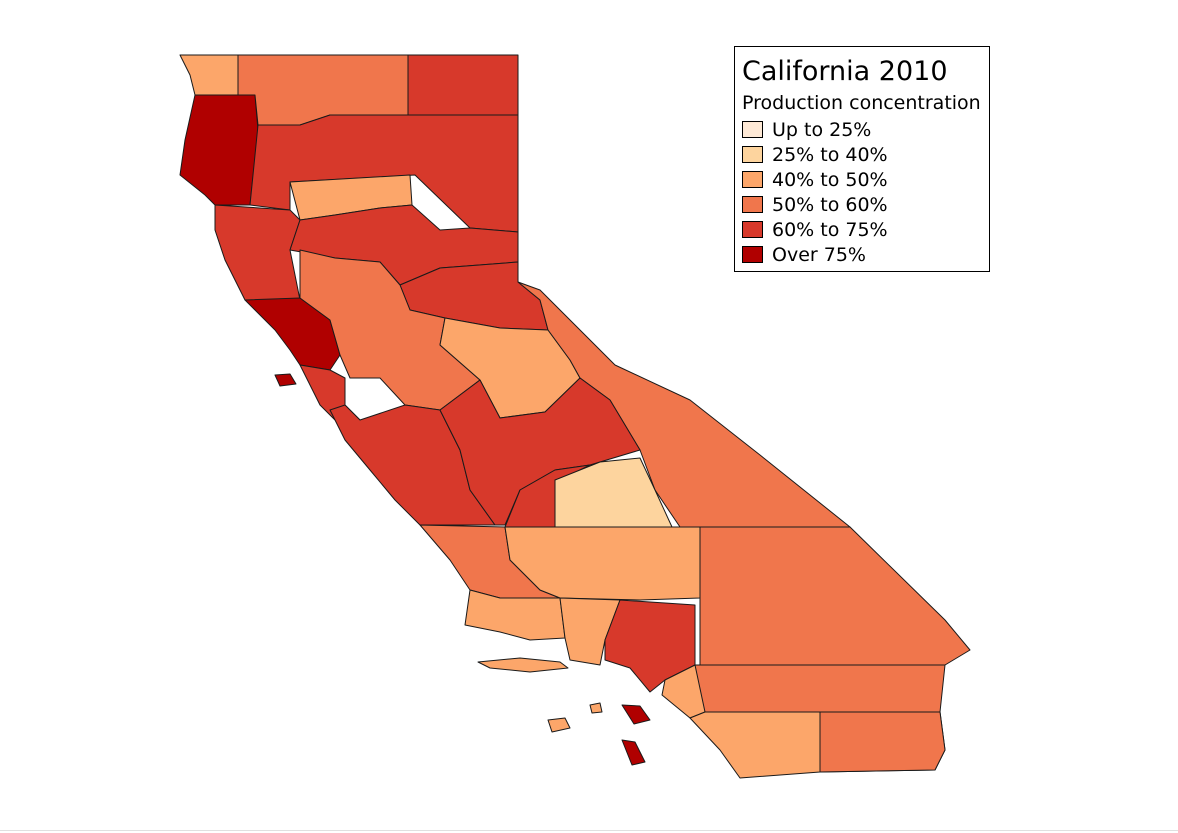  What do you see at coordinates (755, 745) in the screenshot?
I see `map-region-san-diego` at bounding box center [755, 745].